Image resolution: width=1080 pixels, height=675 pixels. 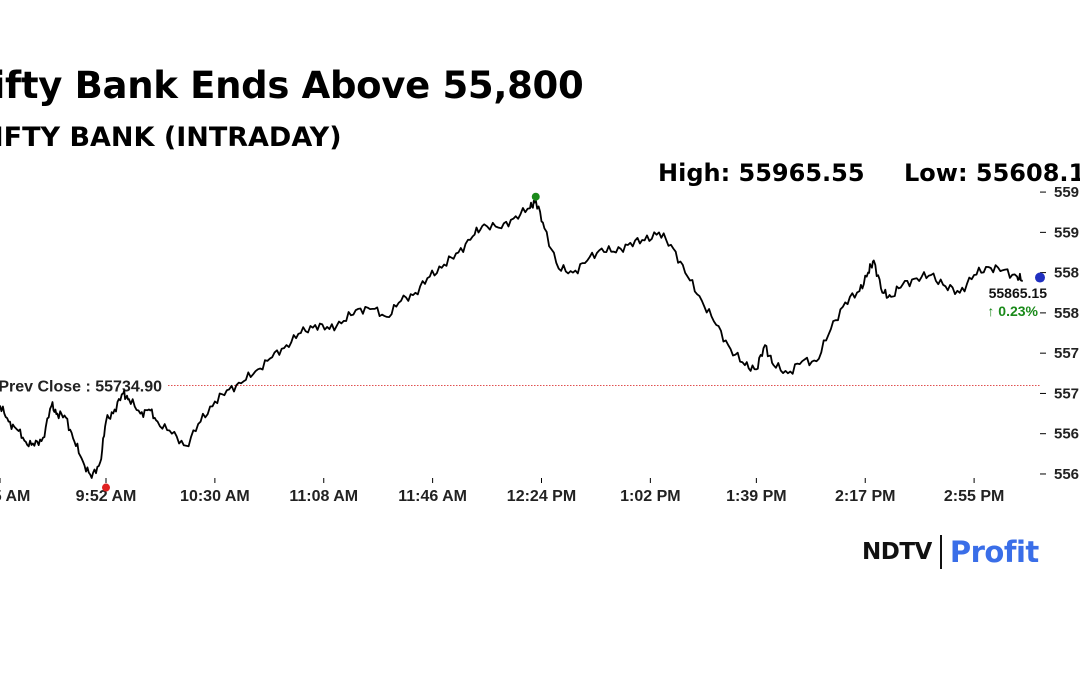 What do you see at coordinates (1012, 311) in the screenshot?
I see `change-percent-label: ↑ 0.23%` at bounding box center [1012, 311].